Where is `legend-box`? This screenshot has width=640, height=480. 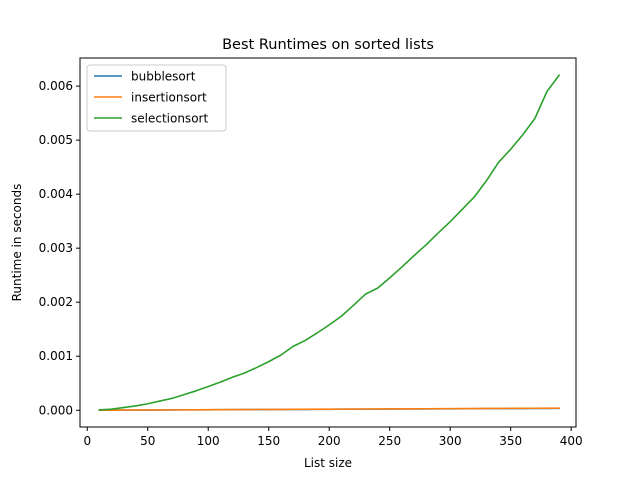 legend-box is located at coordinates (156, 98).